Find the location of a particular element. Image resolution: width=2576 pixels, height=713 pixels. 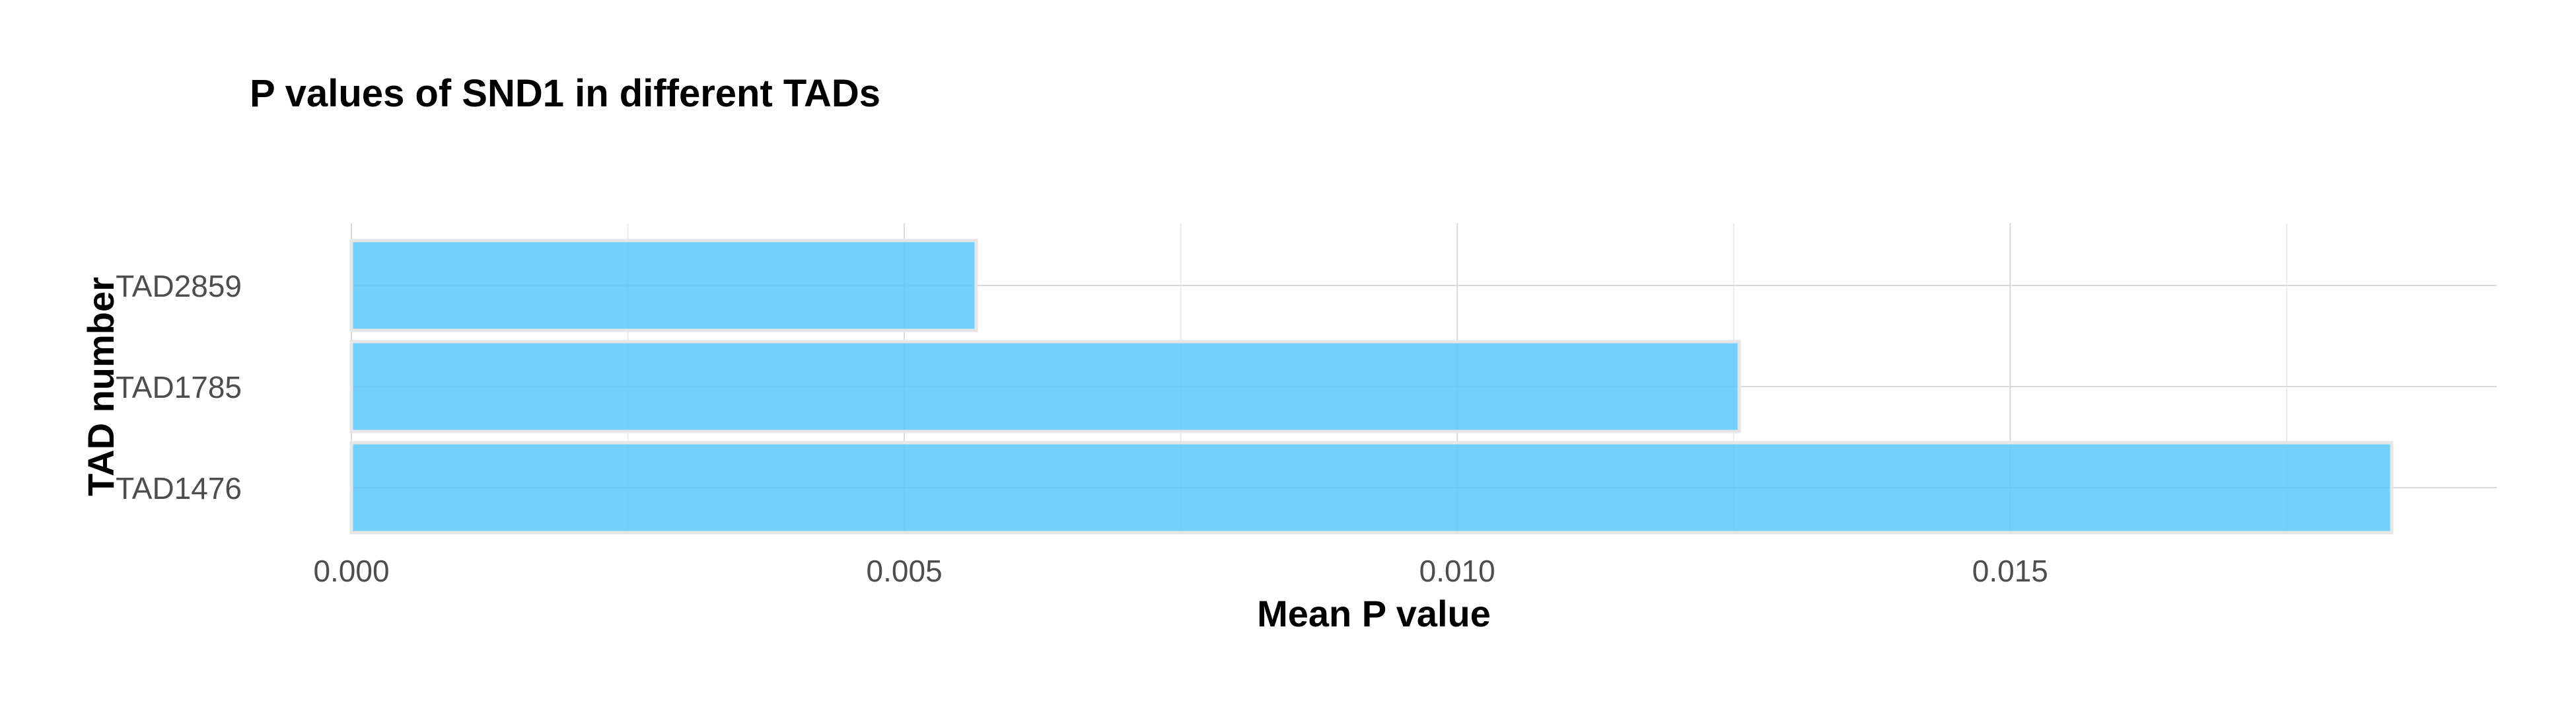

chart-title: P values of SND1 in different TADs is located at coordinates (566, 93).